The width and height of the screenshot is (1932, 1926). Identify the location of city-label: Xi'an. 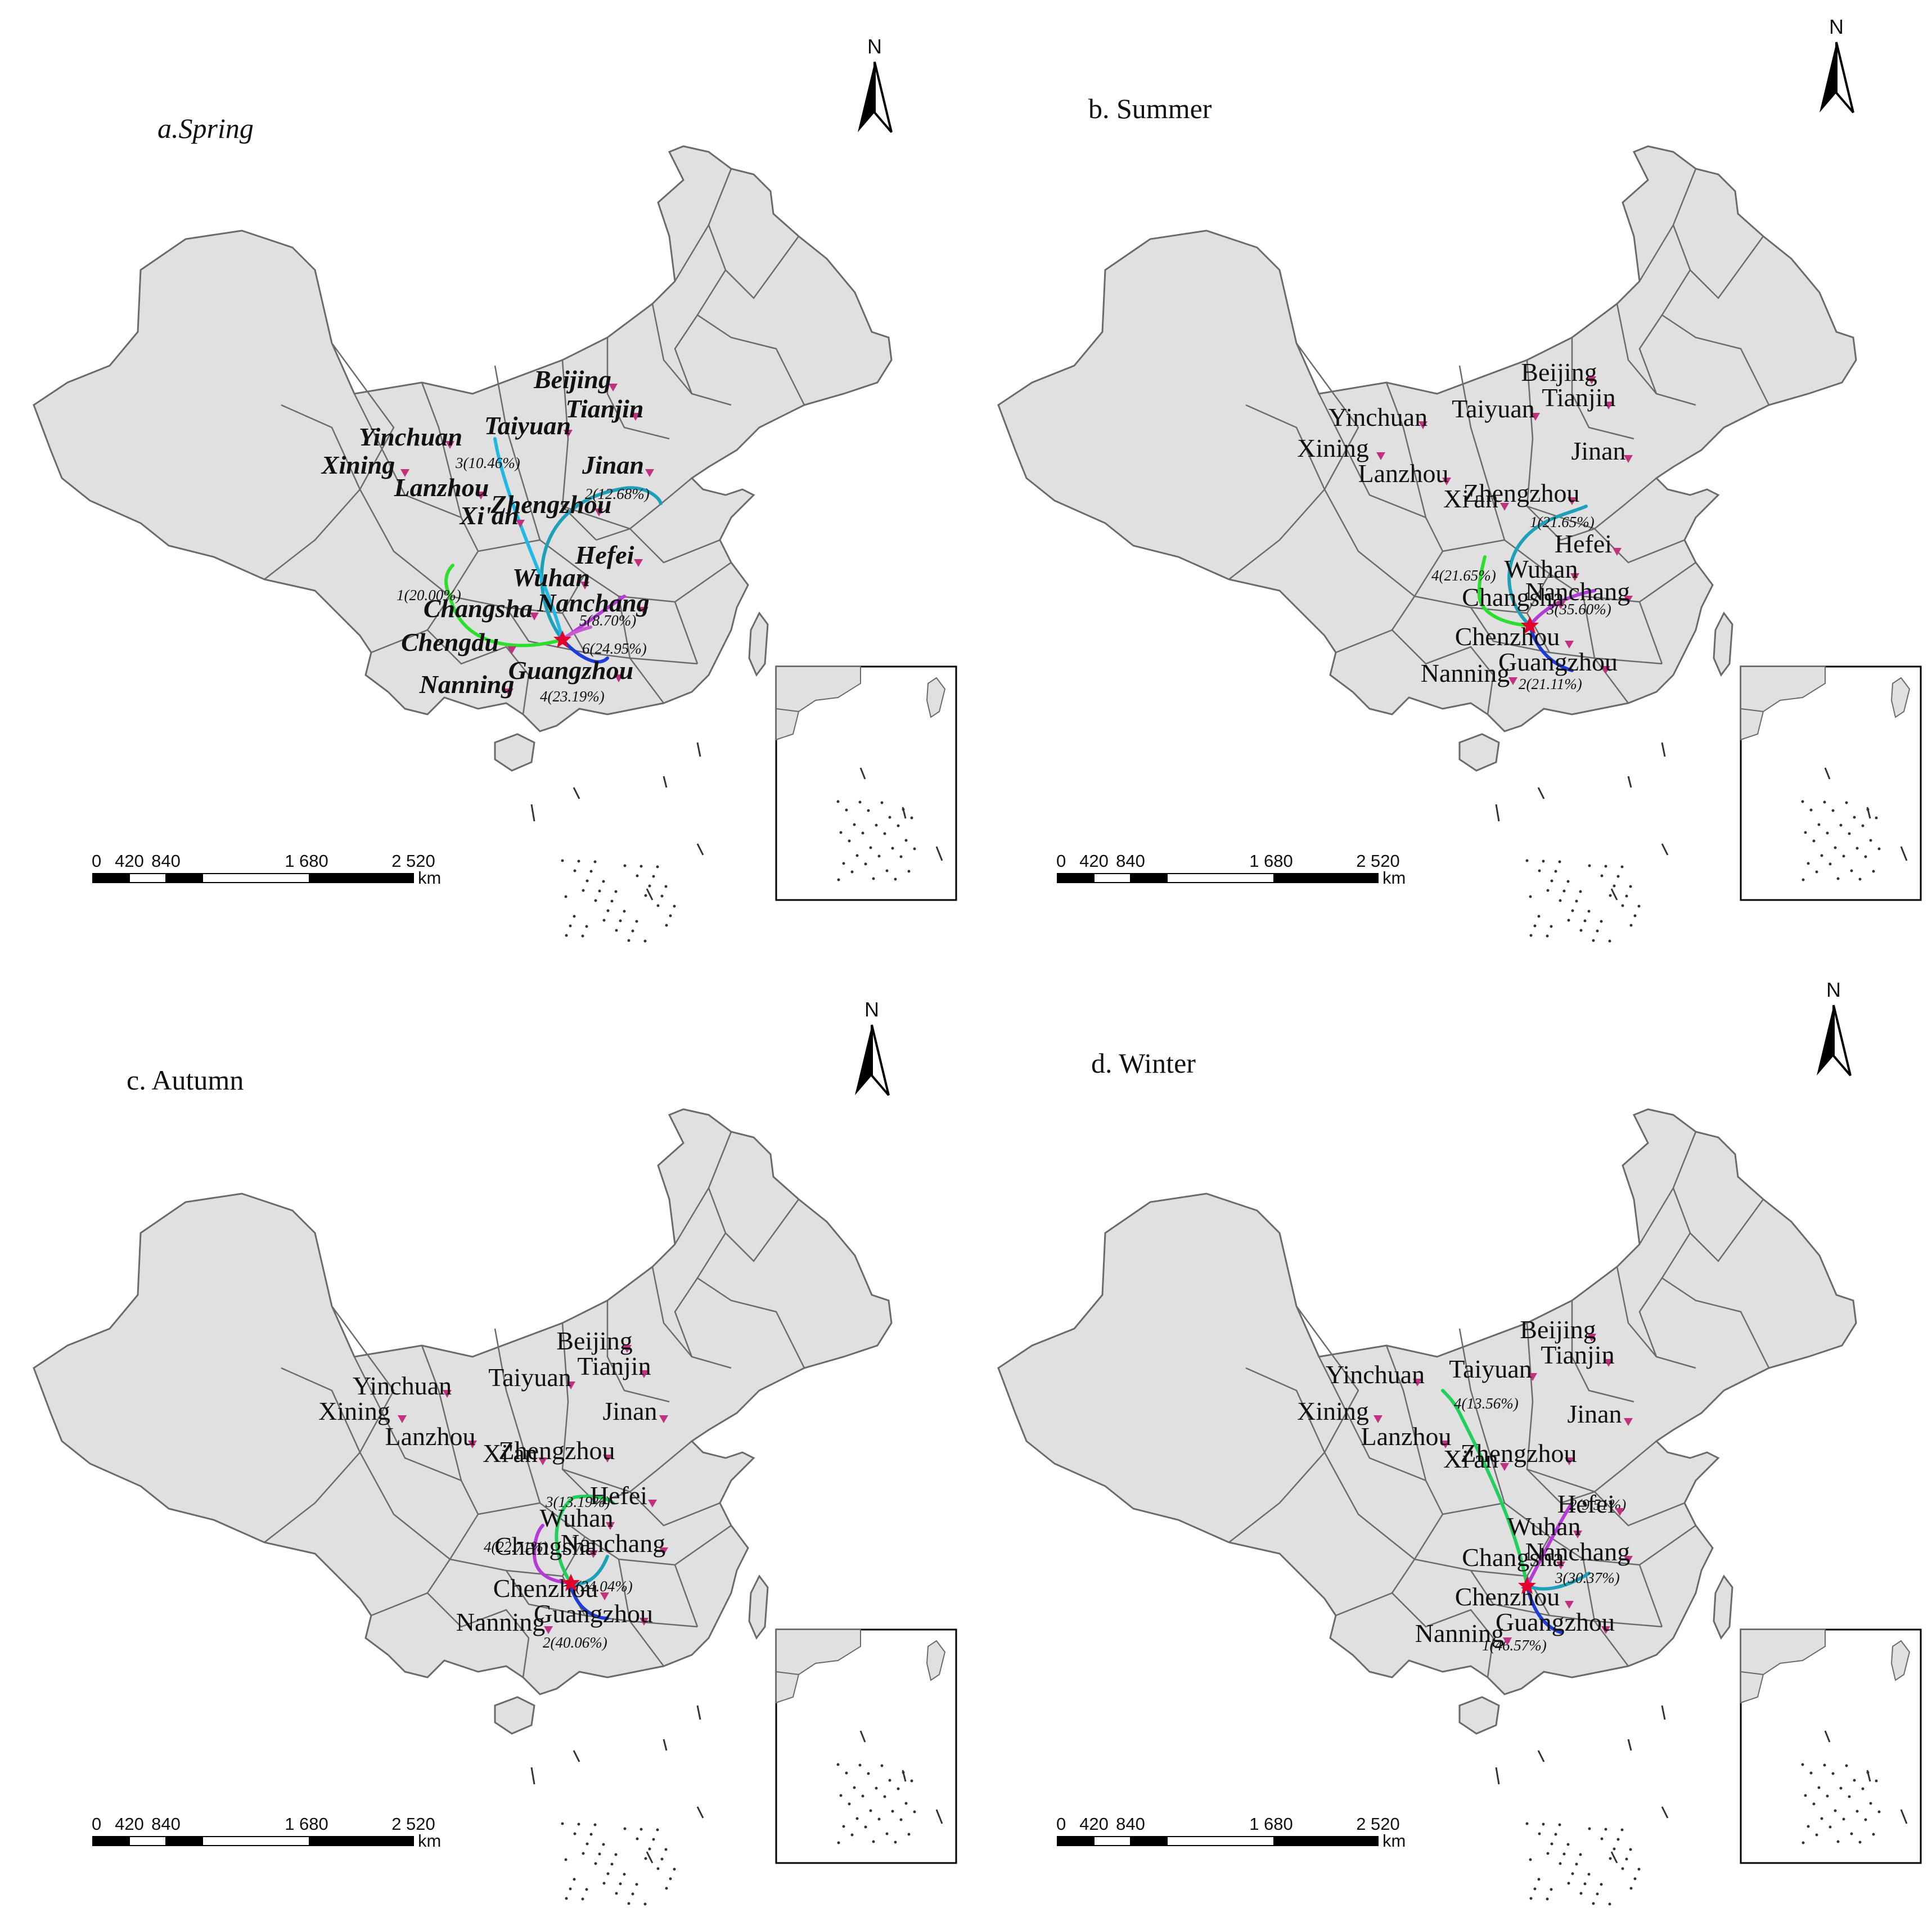
(489, 515).